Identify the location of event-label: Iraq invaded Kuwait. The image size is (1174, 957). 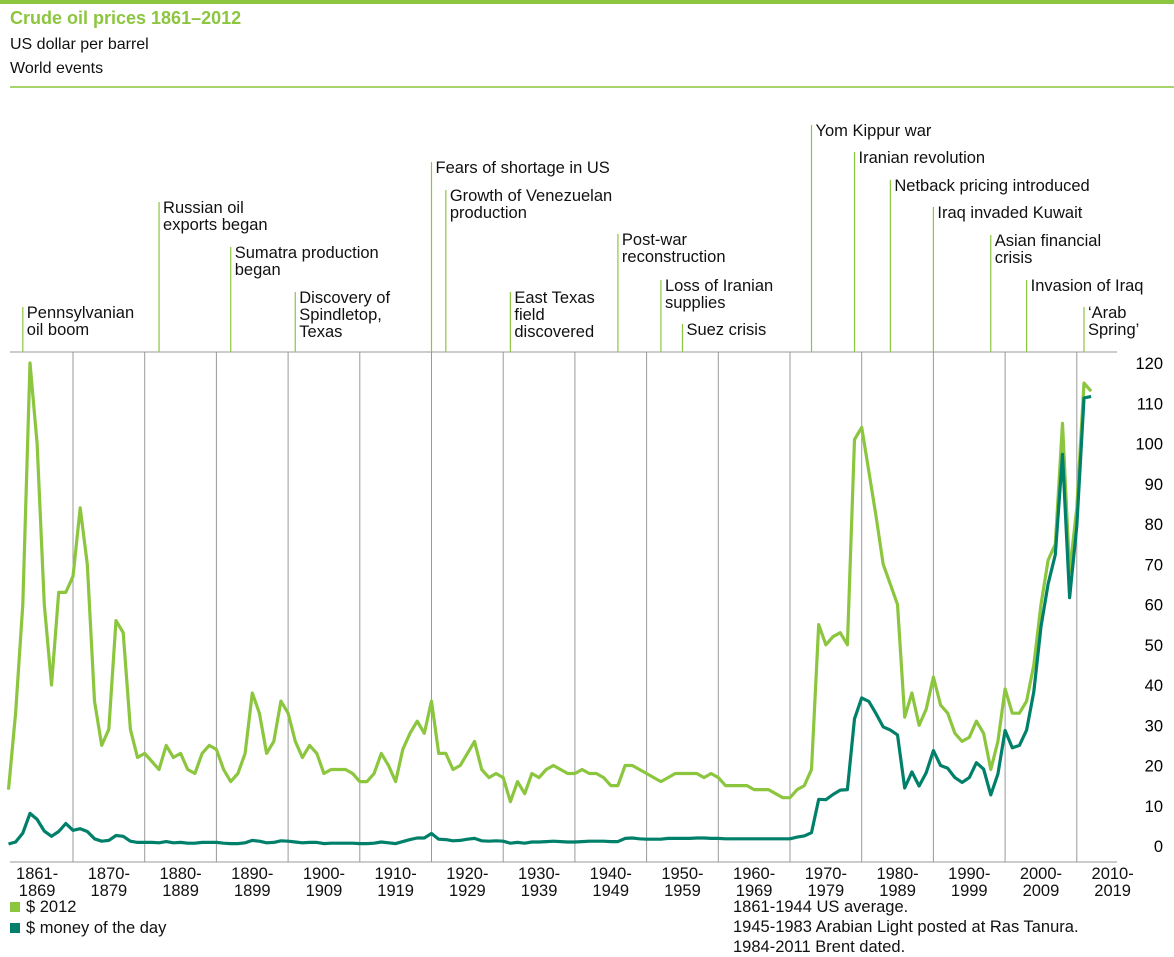
(1010, 213).